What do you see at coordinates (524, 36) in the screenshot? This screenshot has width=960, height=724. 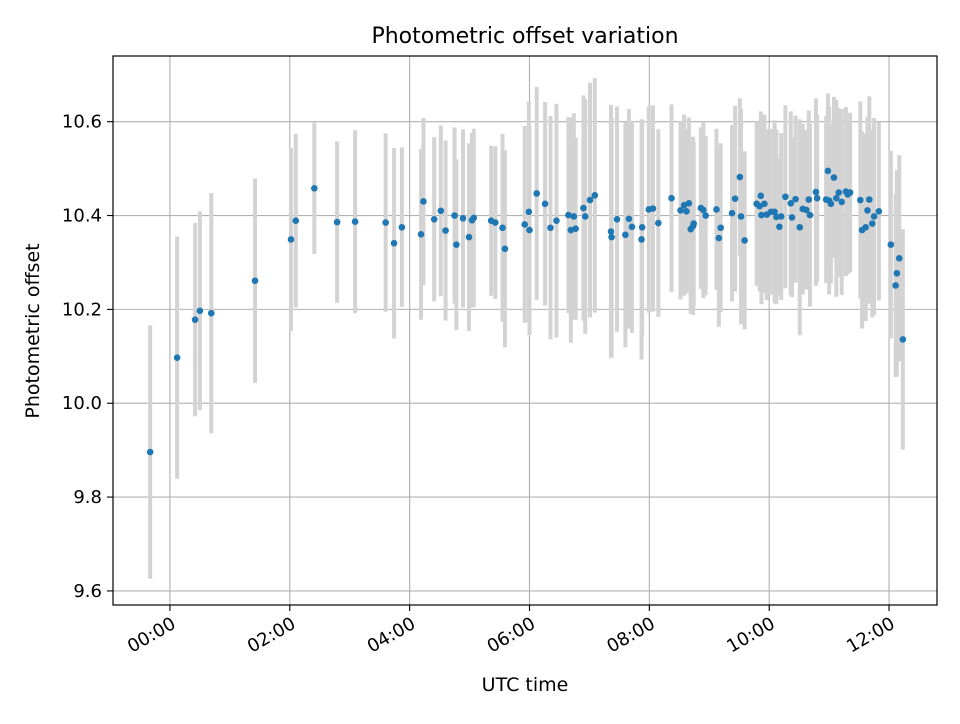 I see `chart-title: Photometric offset variation` at bounding box center [524, 36].